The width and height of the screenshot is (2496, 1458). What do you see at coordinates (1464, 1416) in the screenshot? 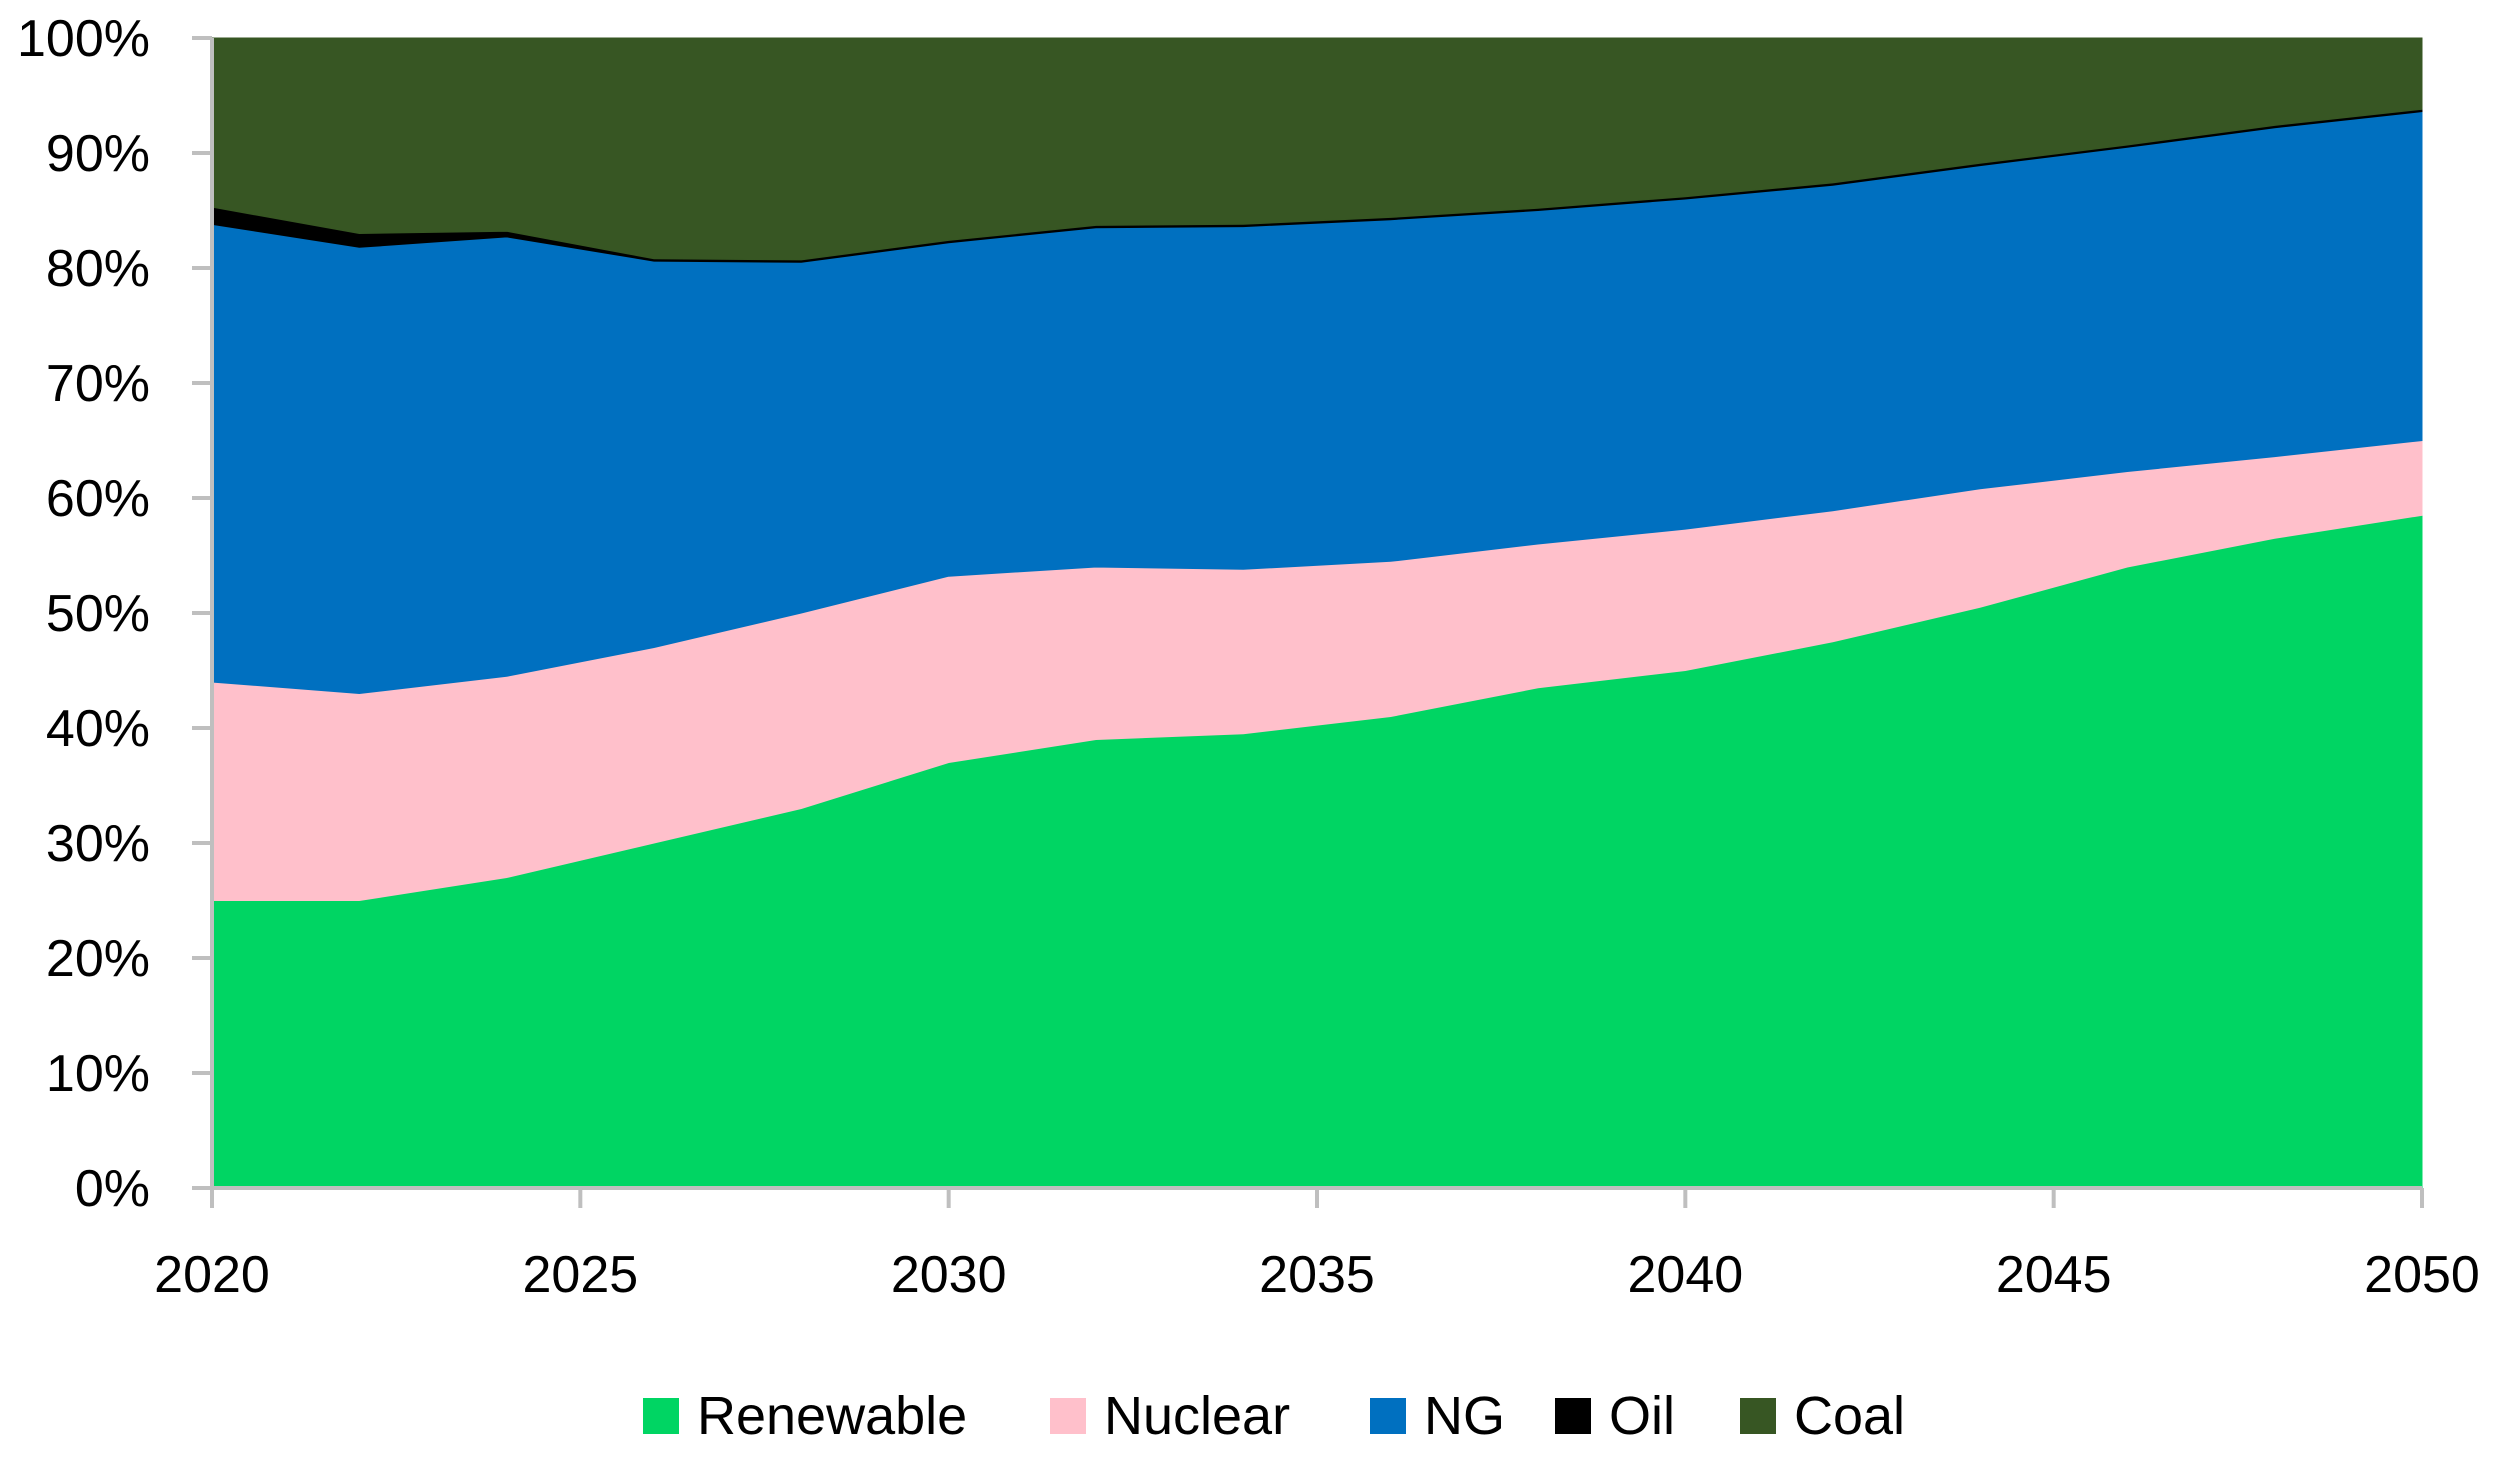
I see `legend-label: NG` at bounding box center [1464, 1416].